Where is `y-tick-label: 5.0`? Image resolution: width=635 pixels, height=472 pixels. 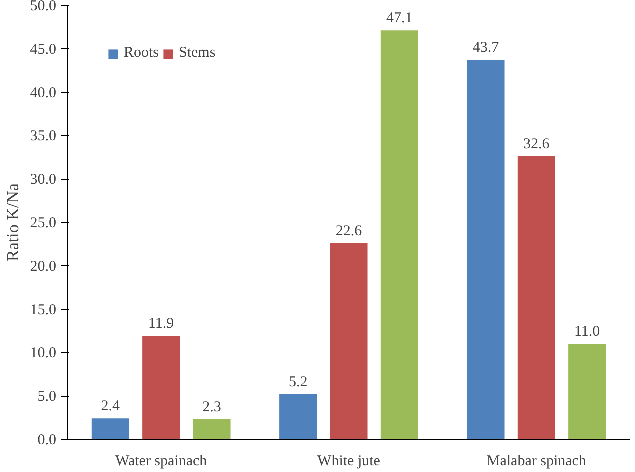
y-tick-label: 5.0 is located at coordinates (47, 397).